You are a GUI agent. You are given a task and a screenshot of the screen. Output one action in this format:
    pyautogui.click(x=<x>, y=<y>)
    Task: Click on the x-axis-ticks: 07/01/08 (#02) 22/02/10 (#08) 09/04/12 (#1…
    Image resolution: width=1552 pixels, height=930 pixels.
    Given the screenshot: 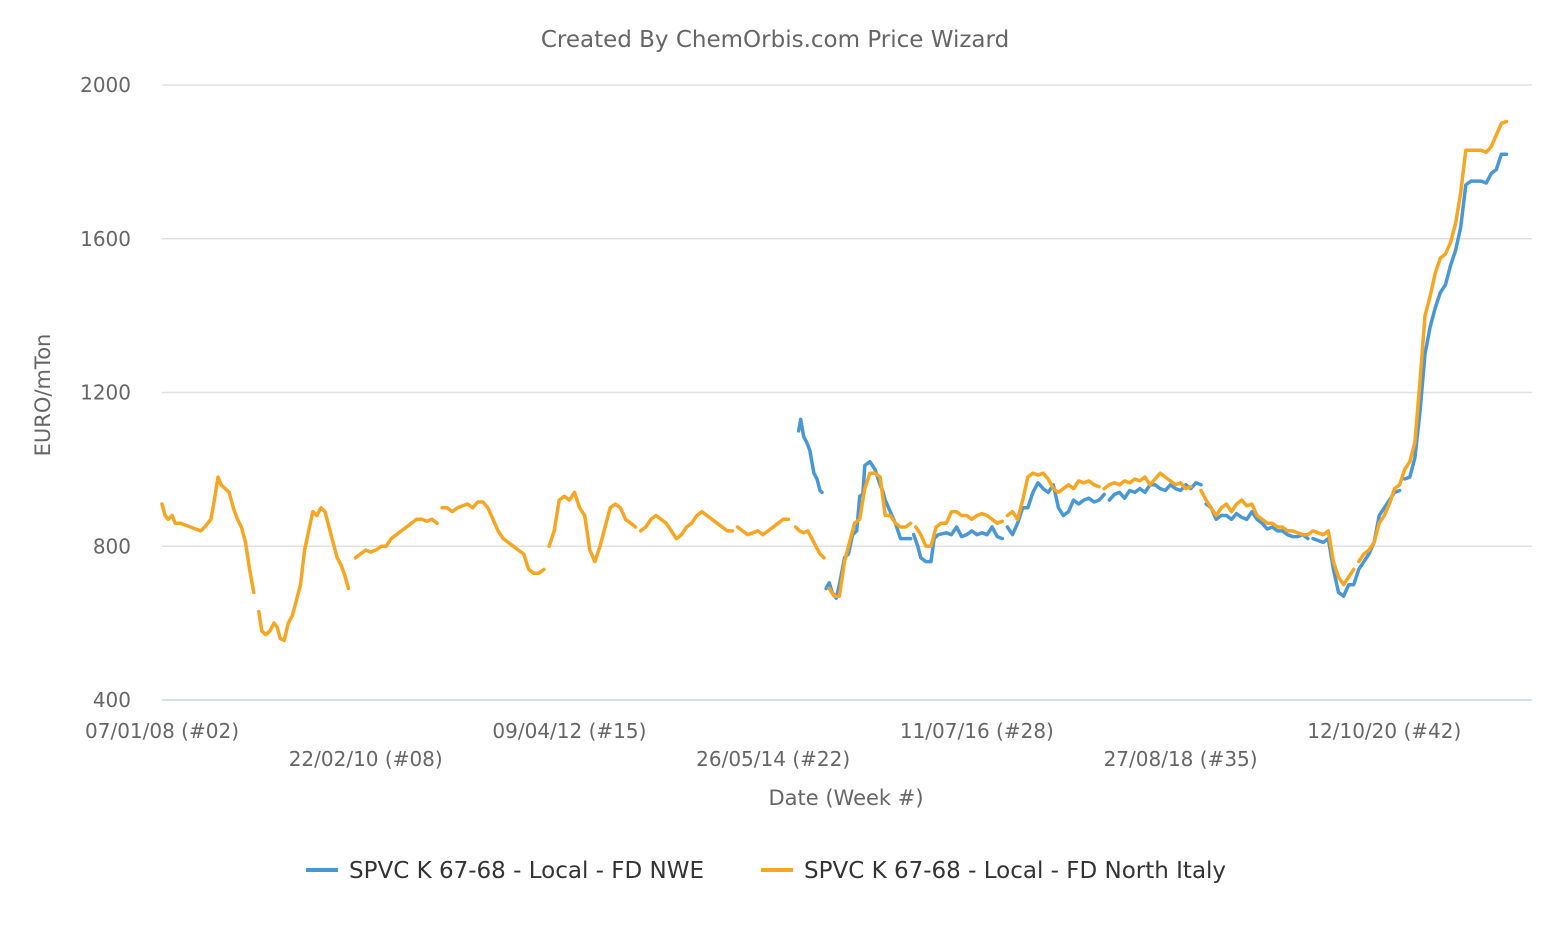 What is the action you would take?
    pyautogui.click(x=773, y=745)
    